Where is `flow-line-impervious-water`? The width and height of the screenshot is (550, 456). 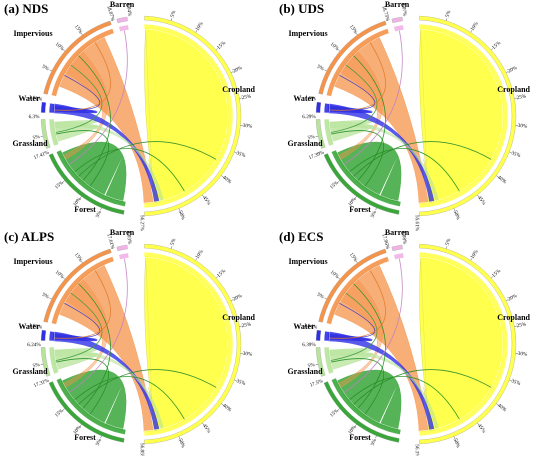
flow-line-impervious-water is located at coordinates (82, 304).